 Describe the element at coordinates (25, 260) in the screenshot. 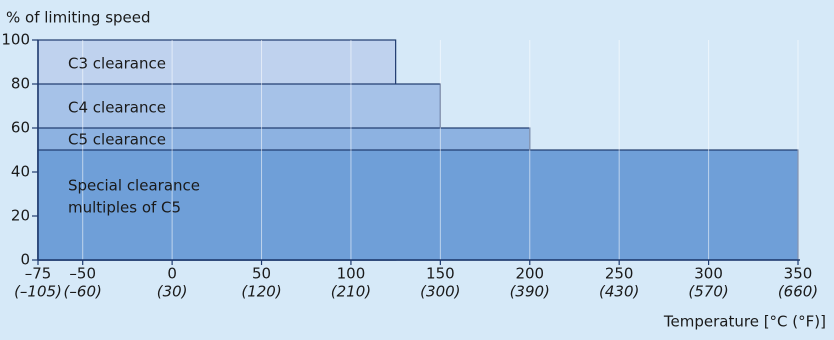

I see `y-tick-label: 0` at that location.